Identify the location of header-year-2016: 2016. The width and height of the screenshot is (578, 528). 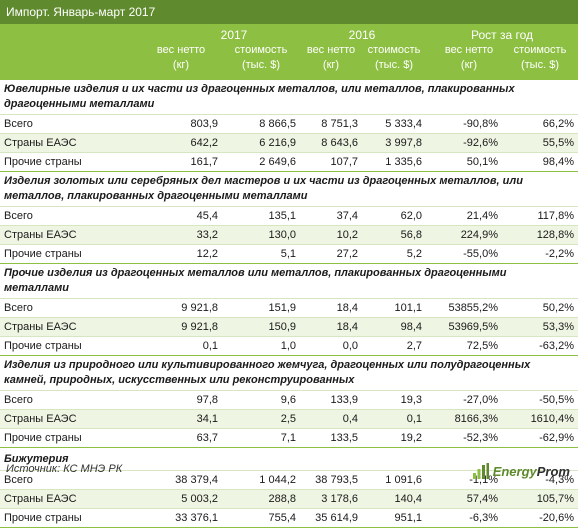
(362, 35).